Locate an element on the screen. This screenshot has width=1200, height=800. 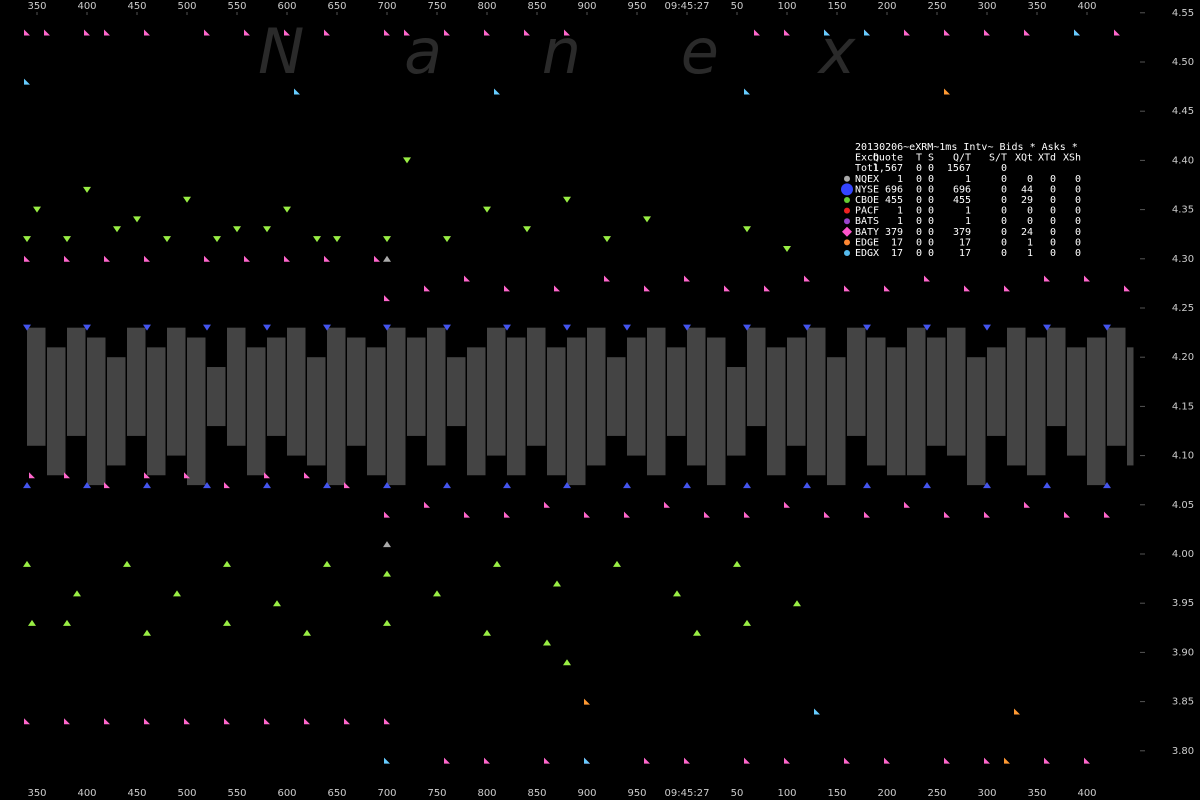
table-cell: 1 is located at coordinates (1030, 253).